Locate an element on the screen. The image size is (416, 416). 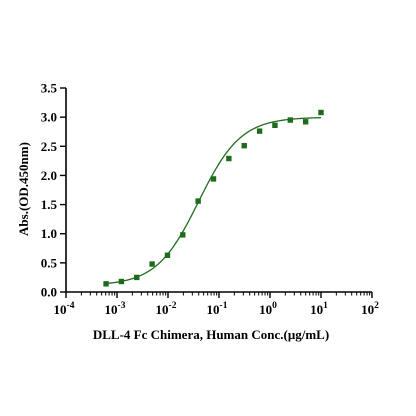
x-tick-label: 10⁻¹ is located at coordinates (217, 309).